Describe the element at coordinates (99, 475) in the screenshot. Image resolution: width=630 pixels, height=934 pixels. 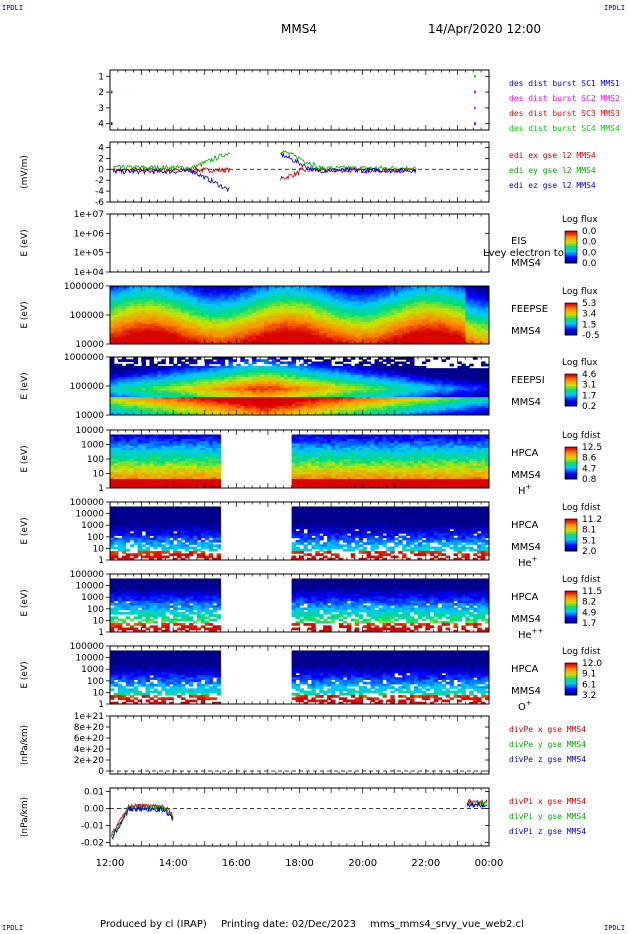
I see `hpca_h-ytick-label: 10` at that location.